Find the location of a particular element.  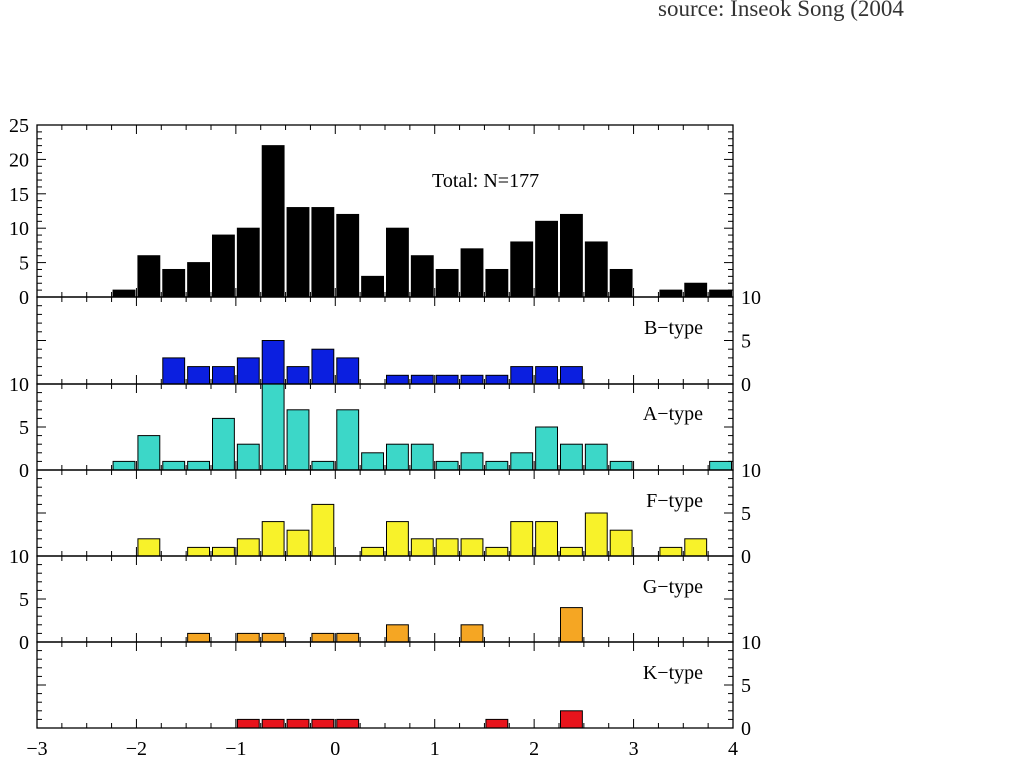

y-tick-label: 20 is located at coordinates (19, 160).